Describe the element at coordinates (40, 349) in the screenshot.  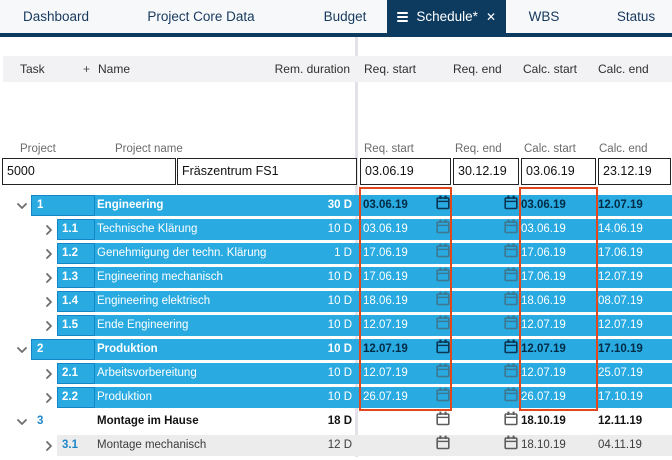
I see `task-number: 2` at that location.